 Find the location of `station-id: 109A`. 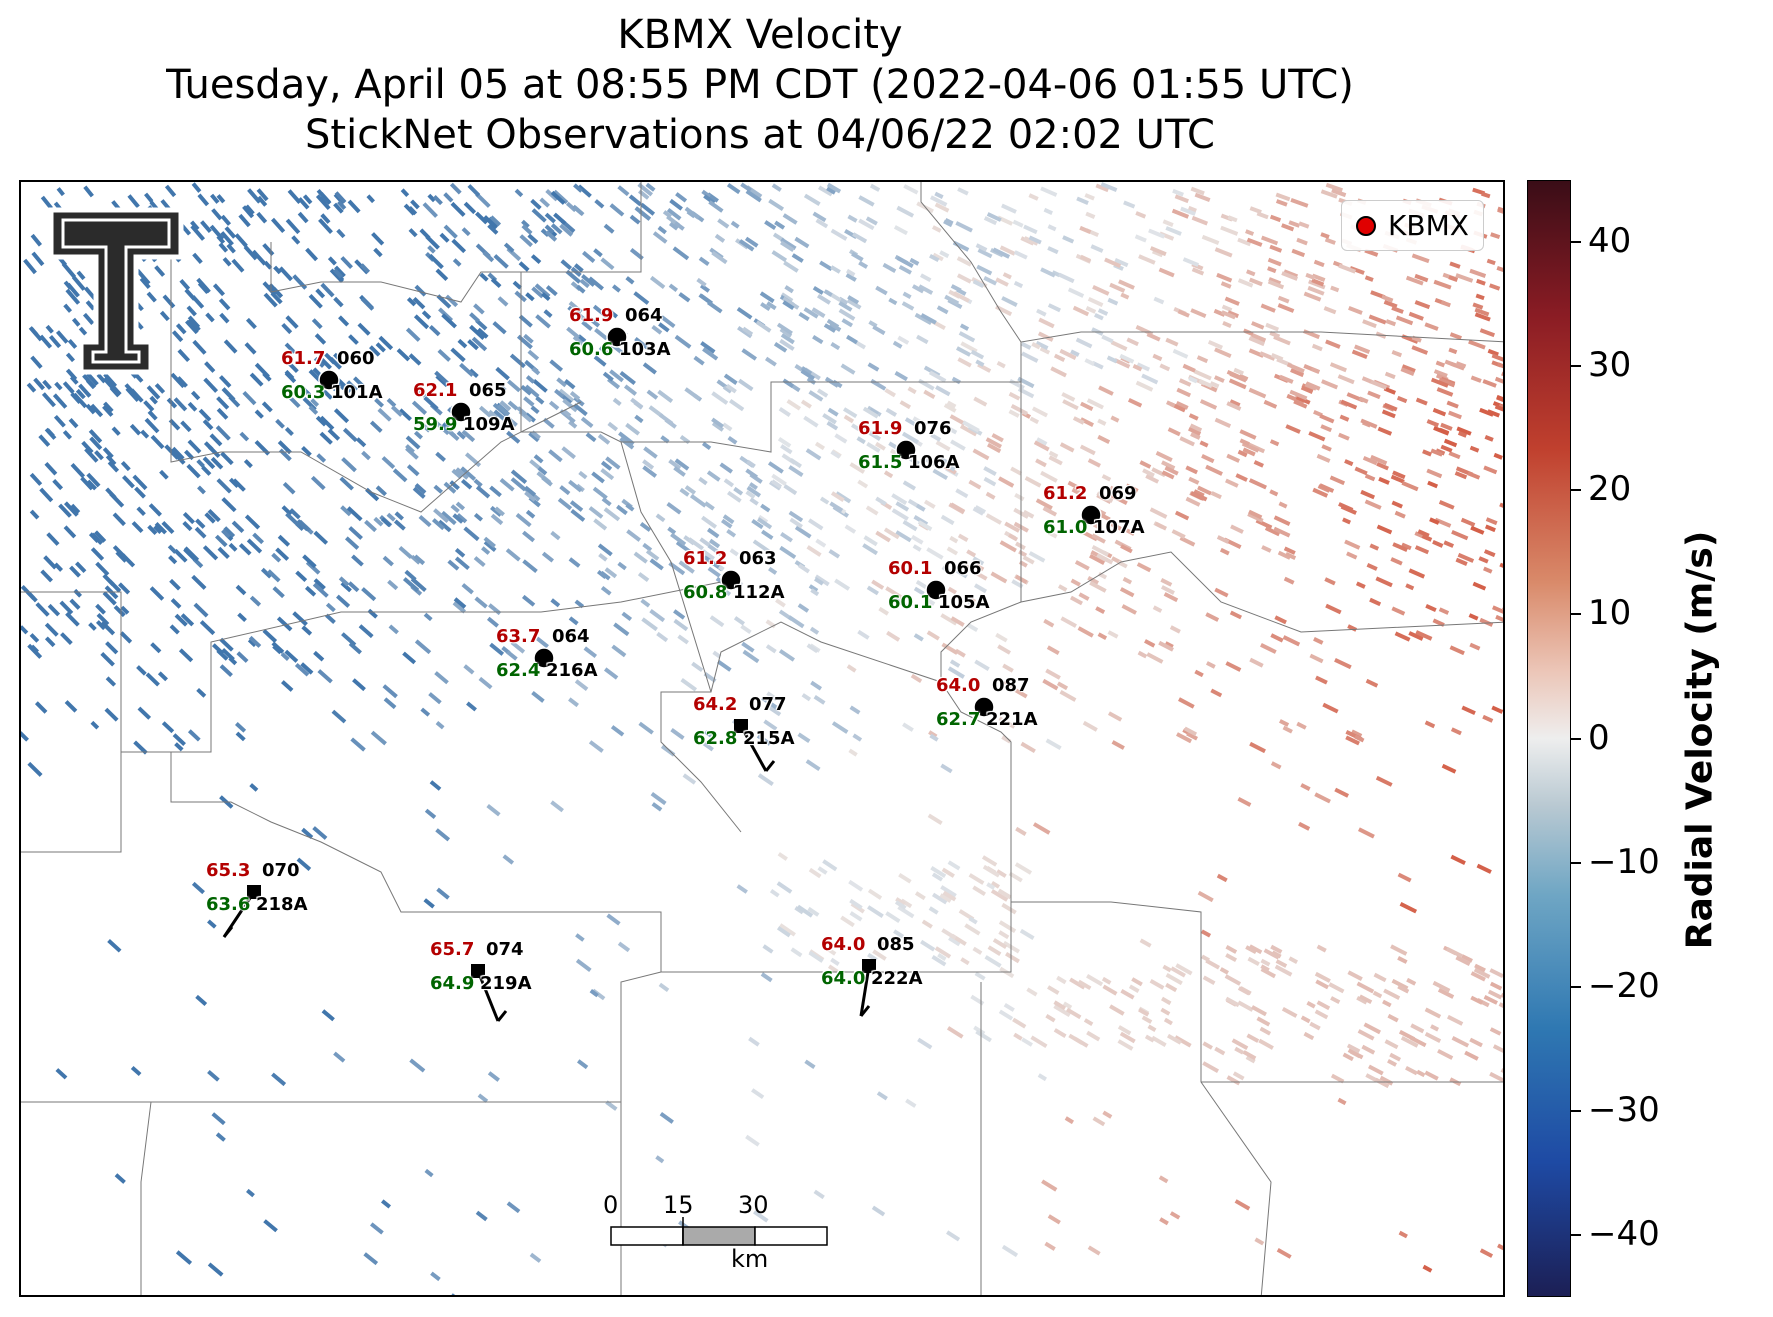

station-id: 109A is located at coordinates (489, 424).